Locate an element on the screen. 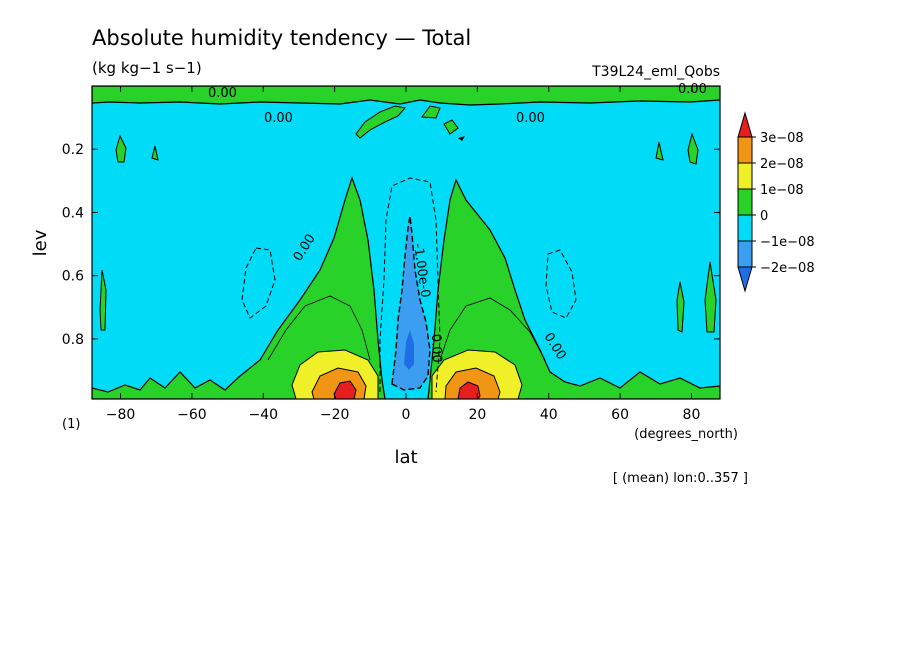 Image resolution: width=904 pixels, height=654 pixels. chart-title: Absolute humidity tendency — Total is located at coordinates (281, 38).